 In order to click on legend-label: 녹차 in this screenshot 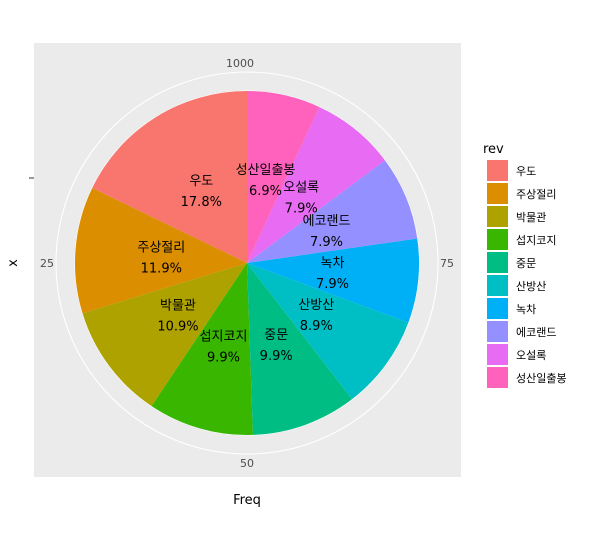, I will do `click(526, 309)`.